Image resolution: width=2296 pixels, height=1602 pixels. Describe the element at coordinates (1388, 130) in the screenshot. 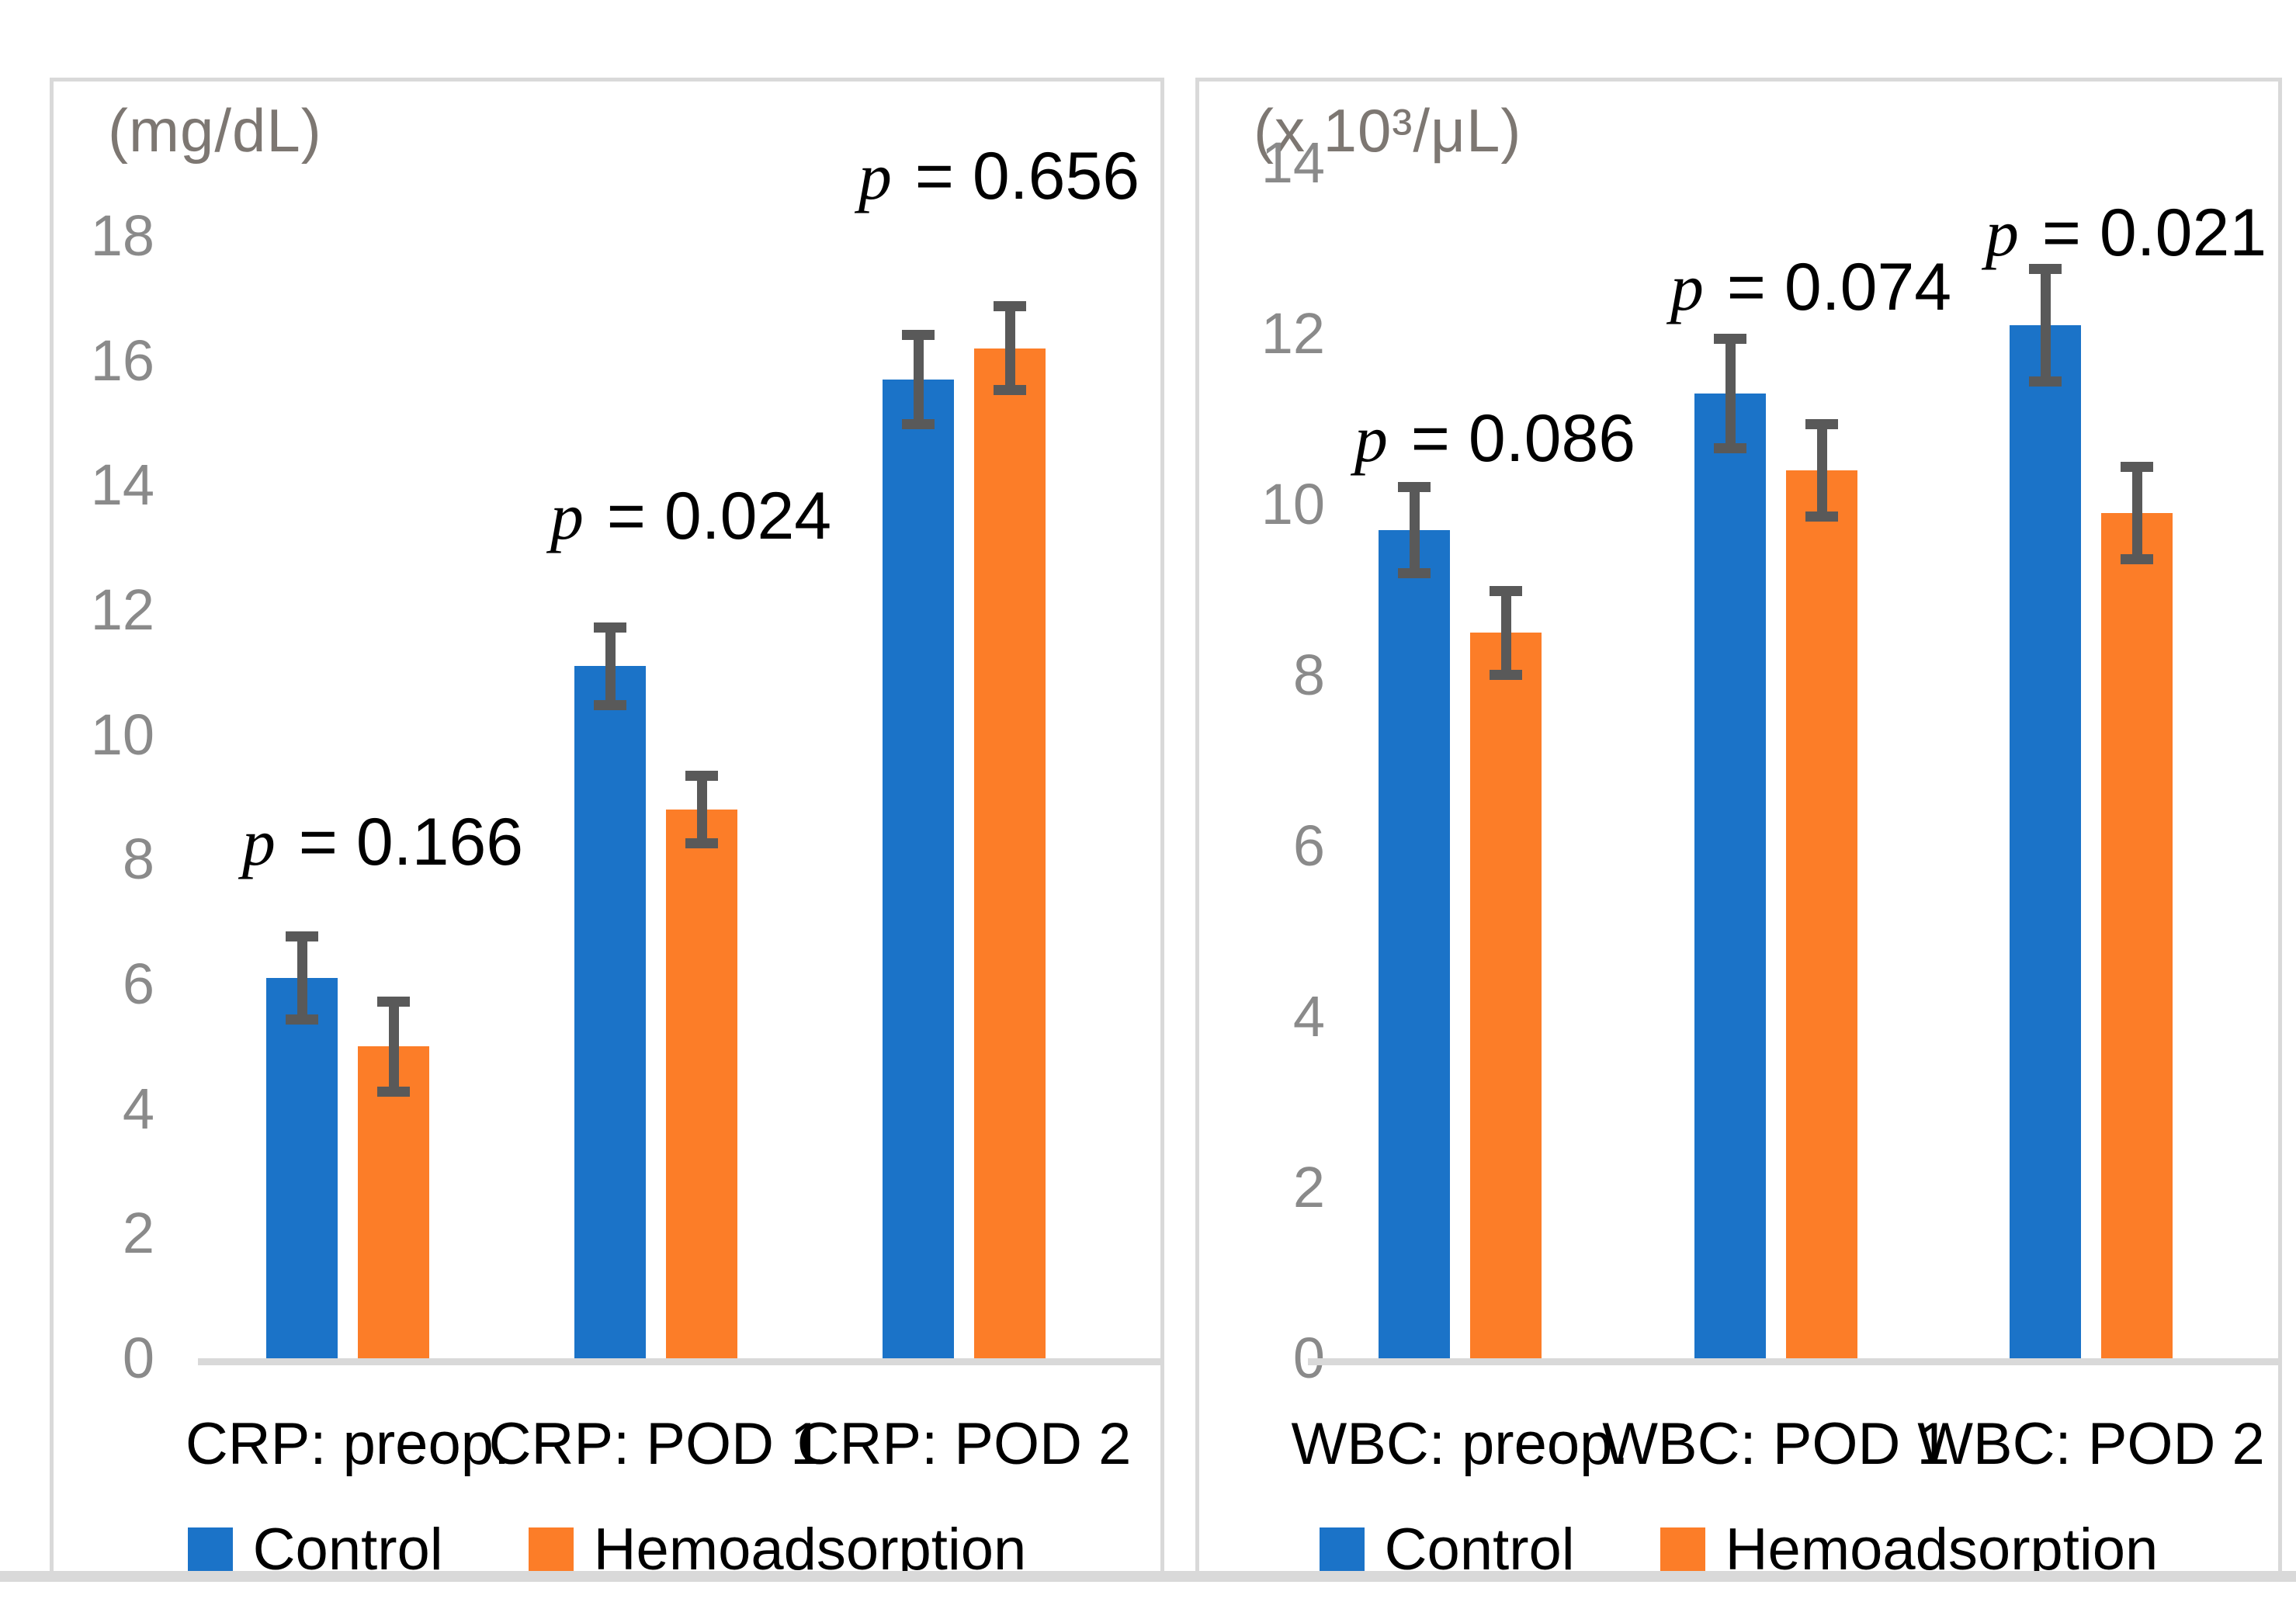

I see `wbc-y-axis-unit-label: (x 10³/μL)` at that location.